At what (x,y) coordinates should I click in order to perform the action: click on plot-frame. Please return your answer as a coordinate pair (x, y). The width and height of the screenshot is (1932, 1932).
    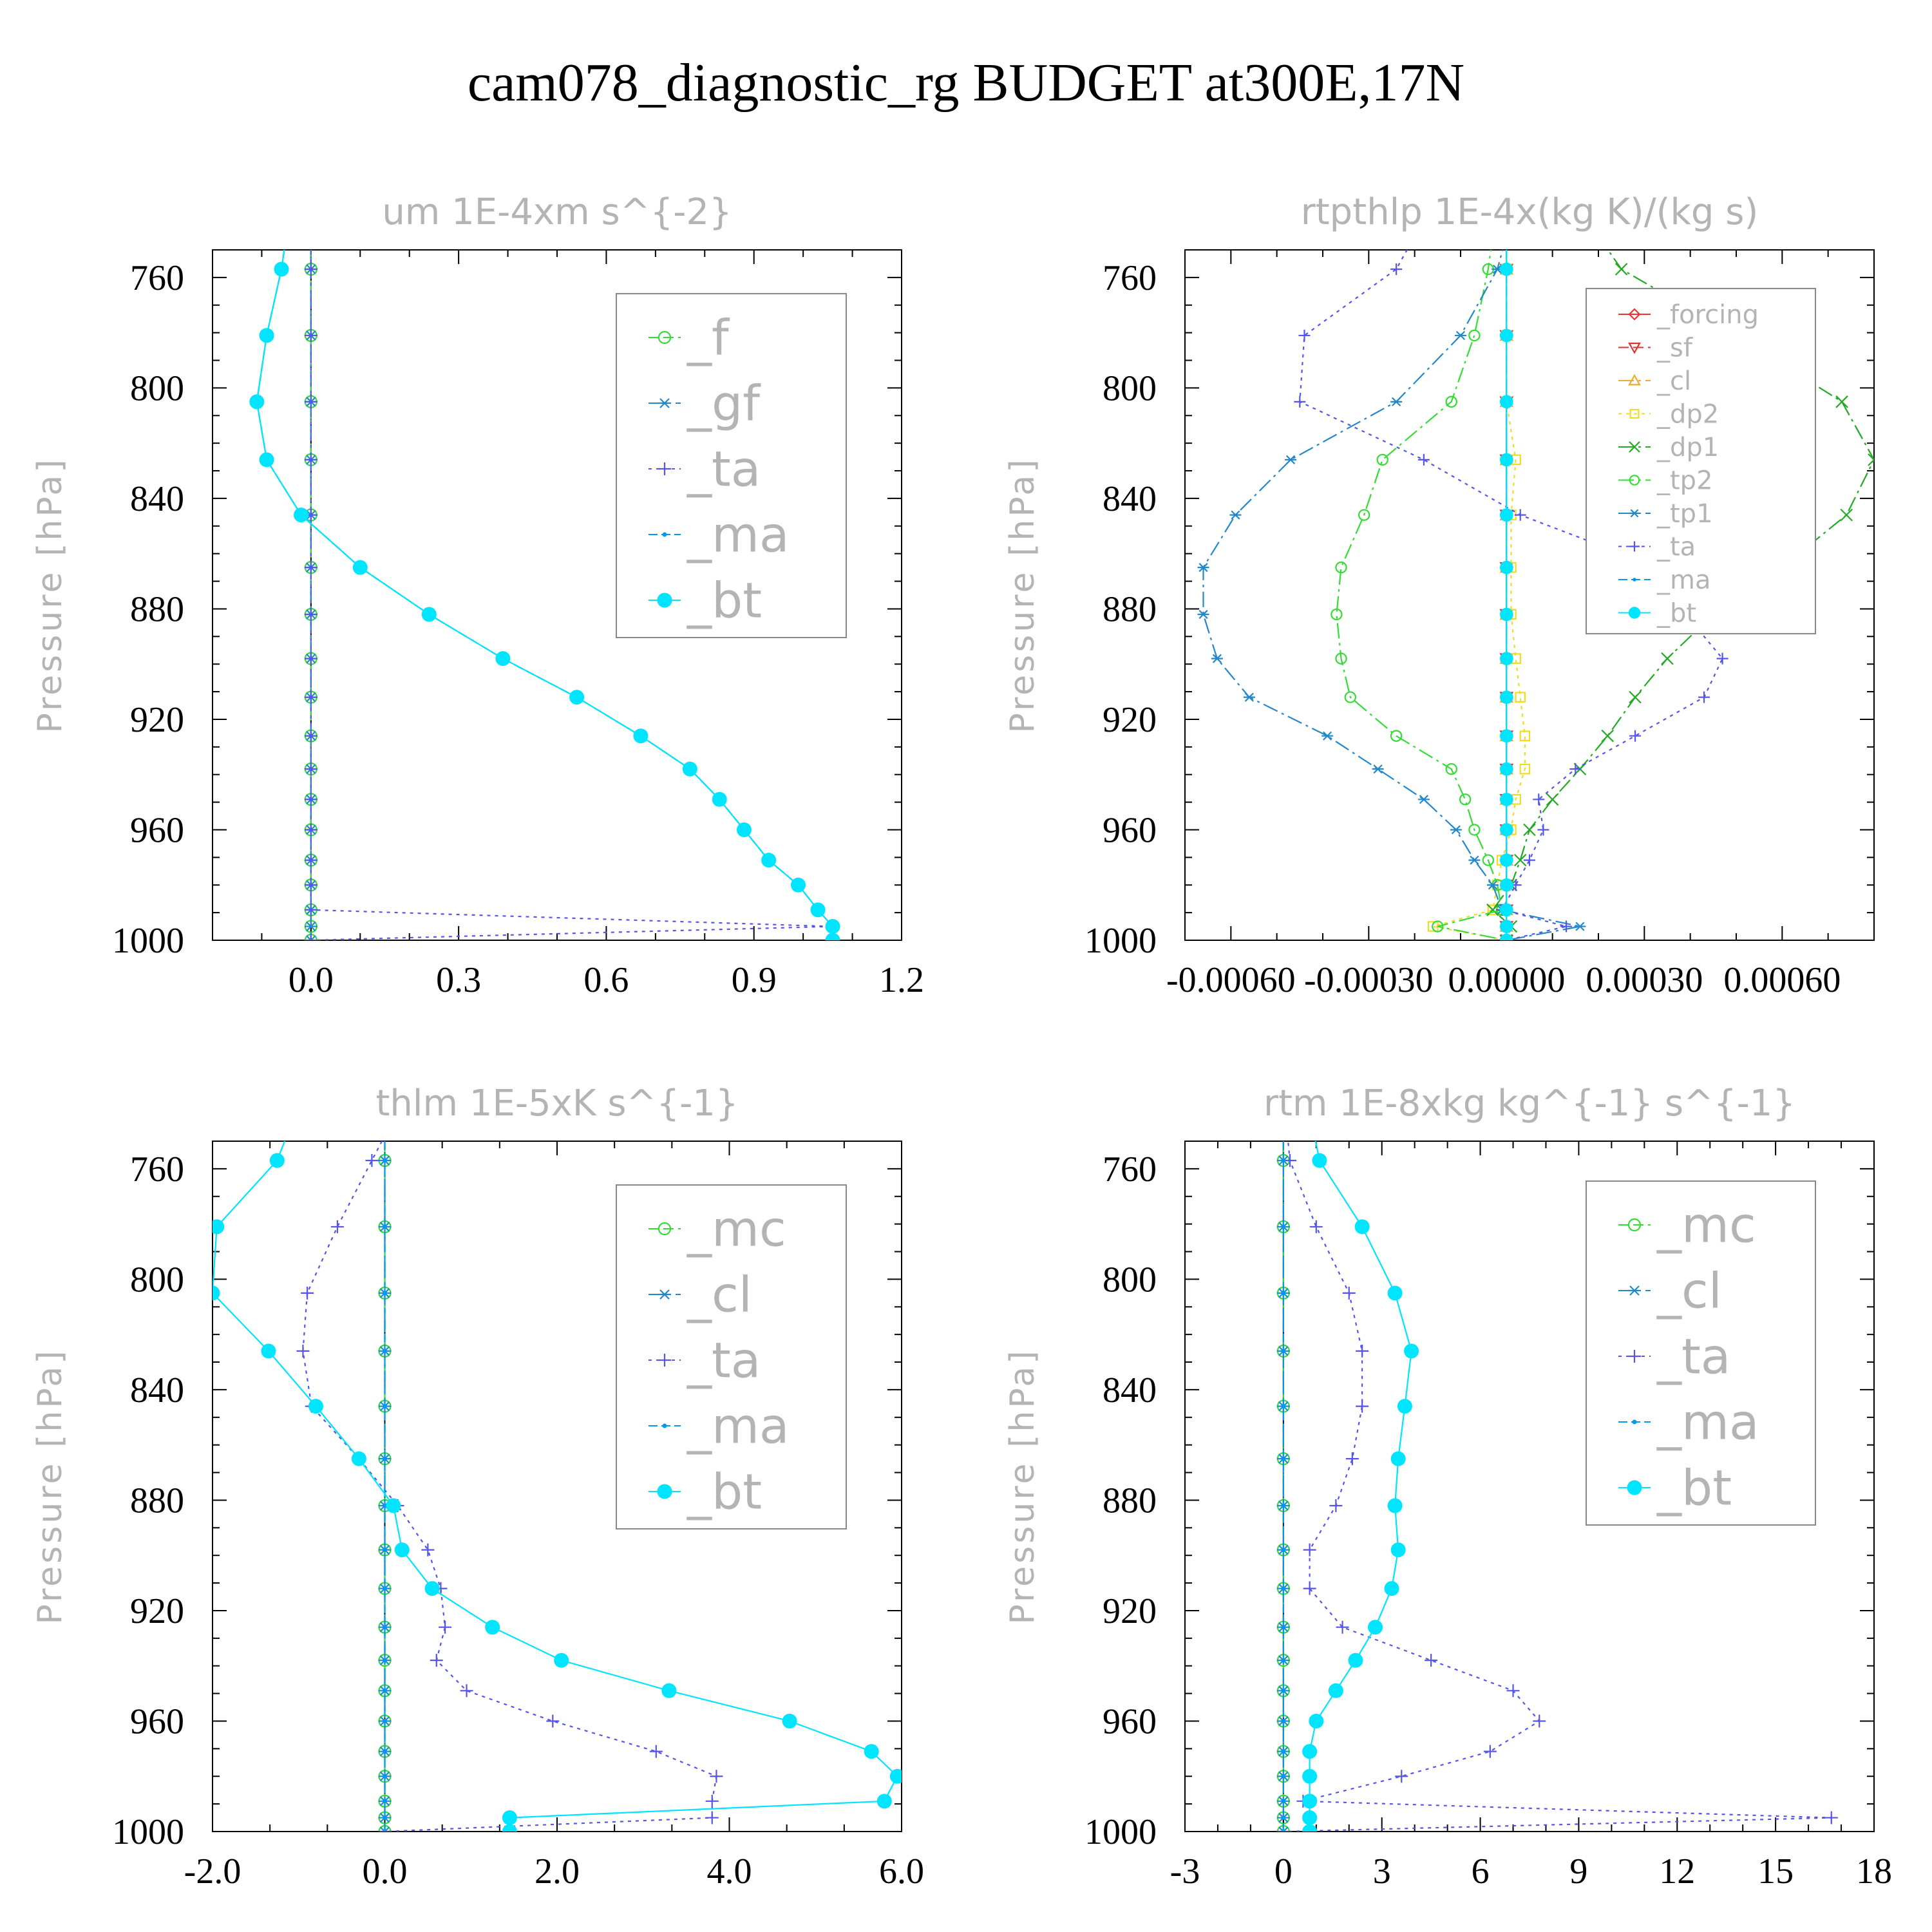
    Looking at the image, I should click on (1529, 595).